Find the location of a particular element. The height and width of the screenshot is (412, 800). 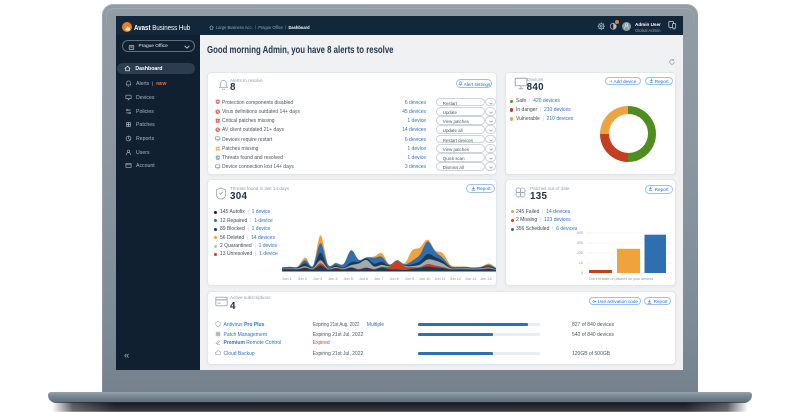

svg-text: 10 is located at coordinates (581, 263).